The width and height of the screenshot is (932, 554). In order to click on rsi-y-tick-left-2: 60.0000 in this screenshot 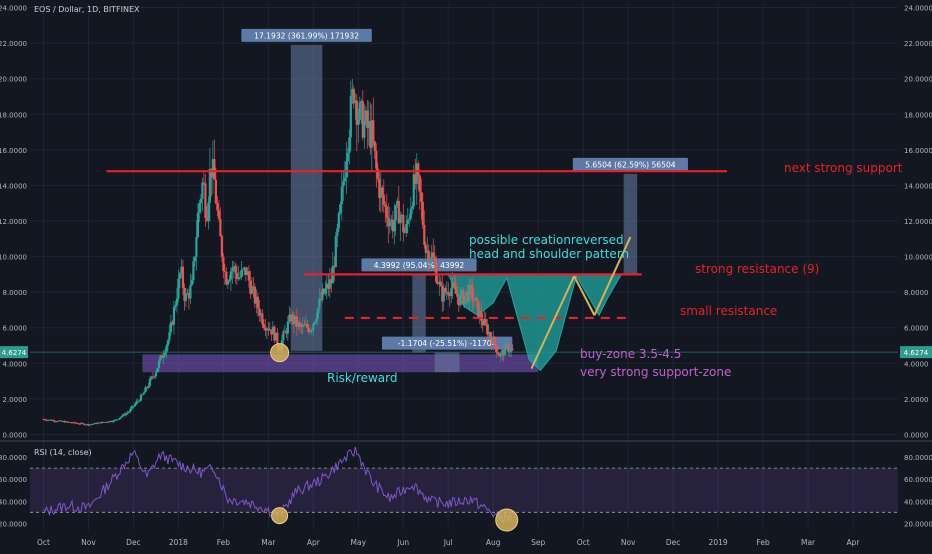, I will do `click(13, 480)`.